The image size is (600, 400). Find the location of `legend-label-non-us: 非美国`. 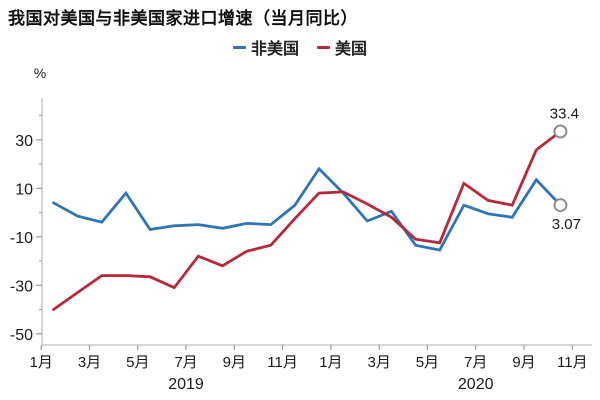

legend-label-non-us: 非美国 is located at coordinates (274, 49).